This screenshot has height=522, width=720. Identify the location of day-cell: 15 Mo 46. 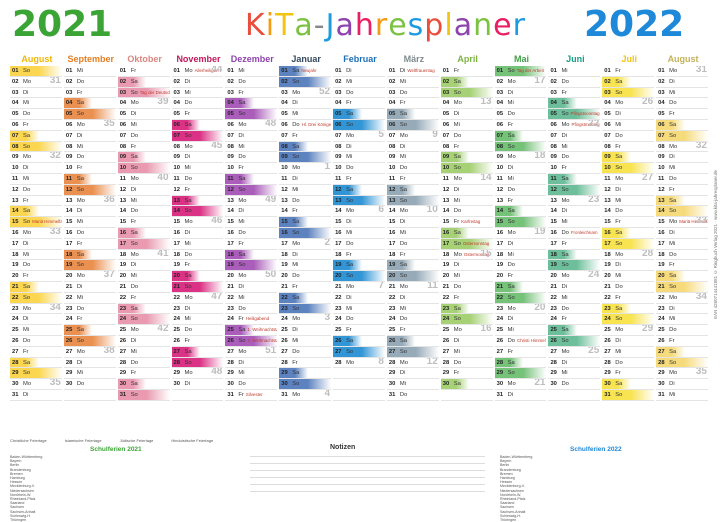
(197, 222).